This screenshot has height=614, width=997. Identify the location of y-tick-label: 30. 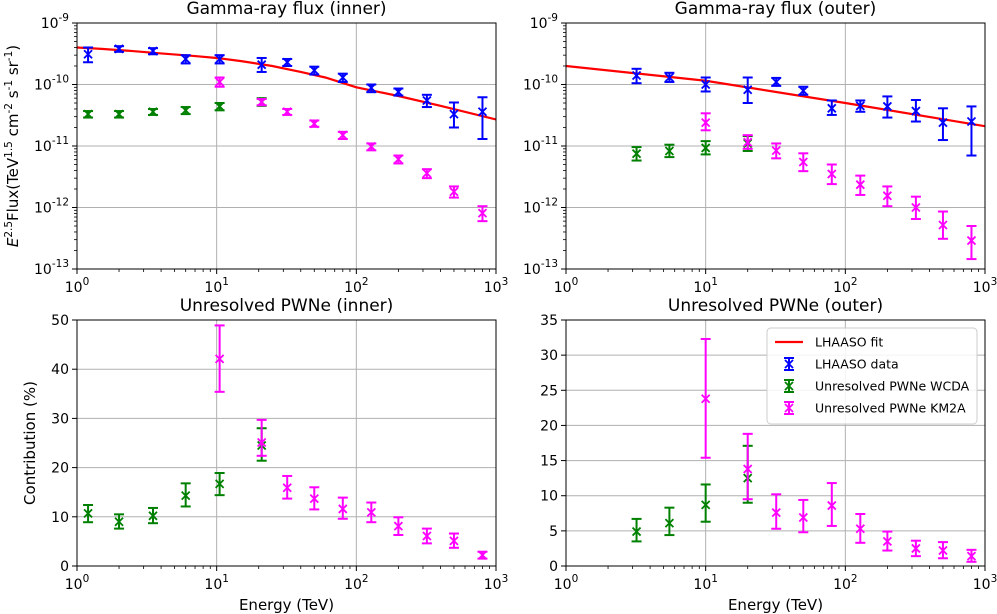
(60, 419).